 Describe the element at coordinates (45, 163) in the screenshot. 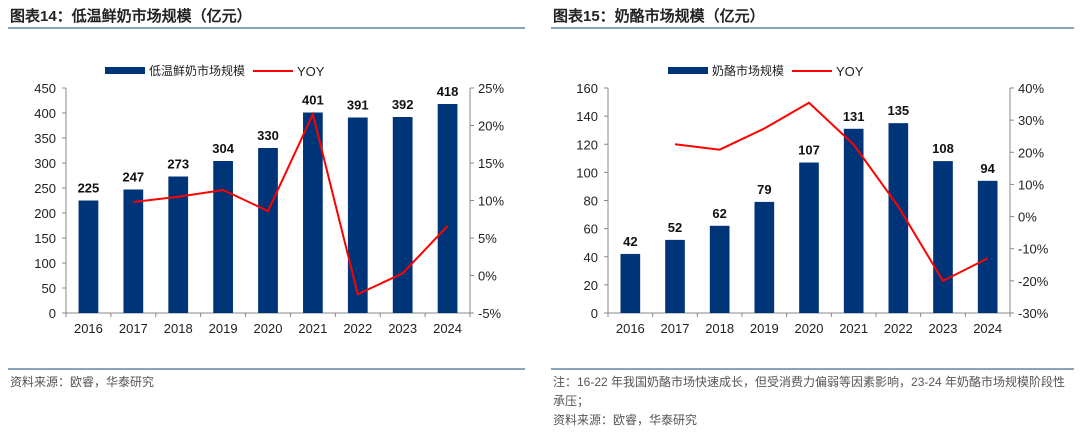

I see `y-tick-label: 300` at that location.